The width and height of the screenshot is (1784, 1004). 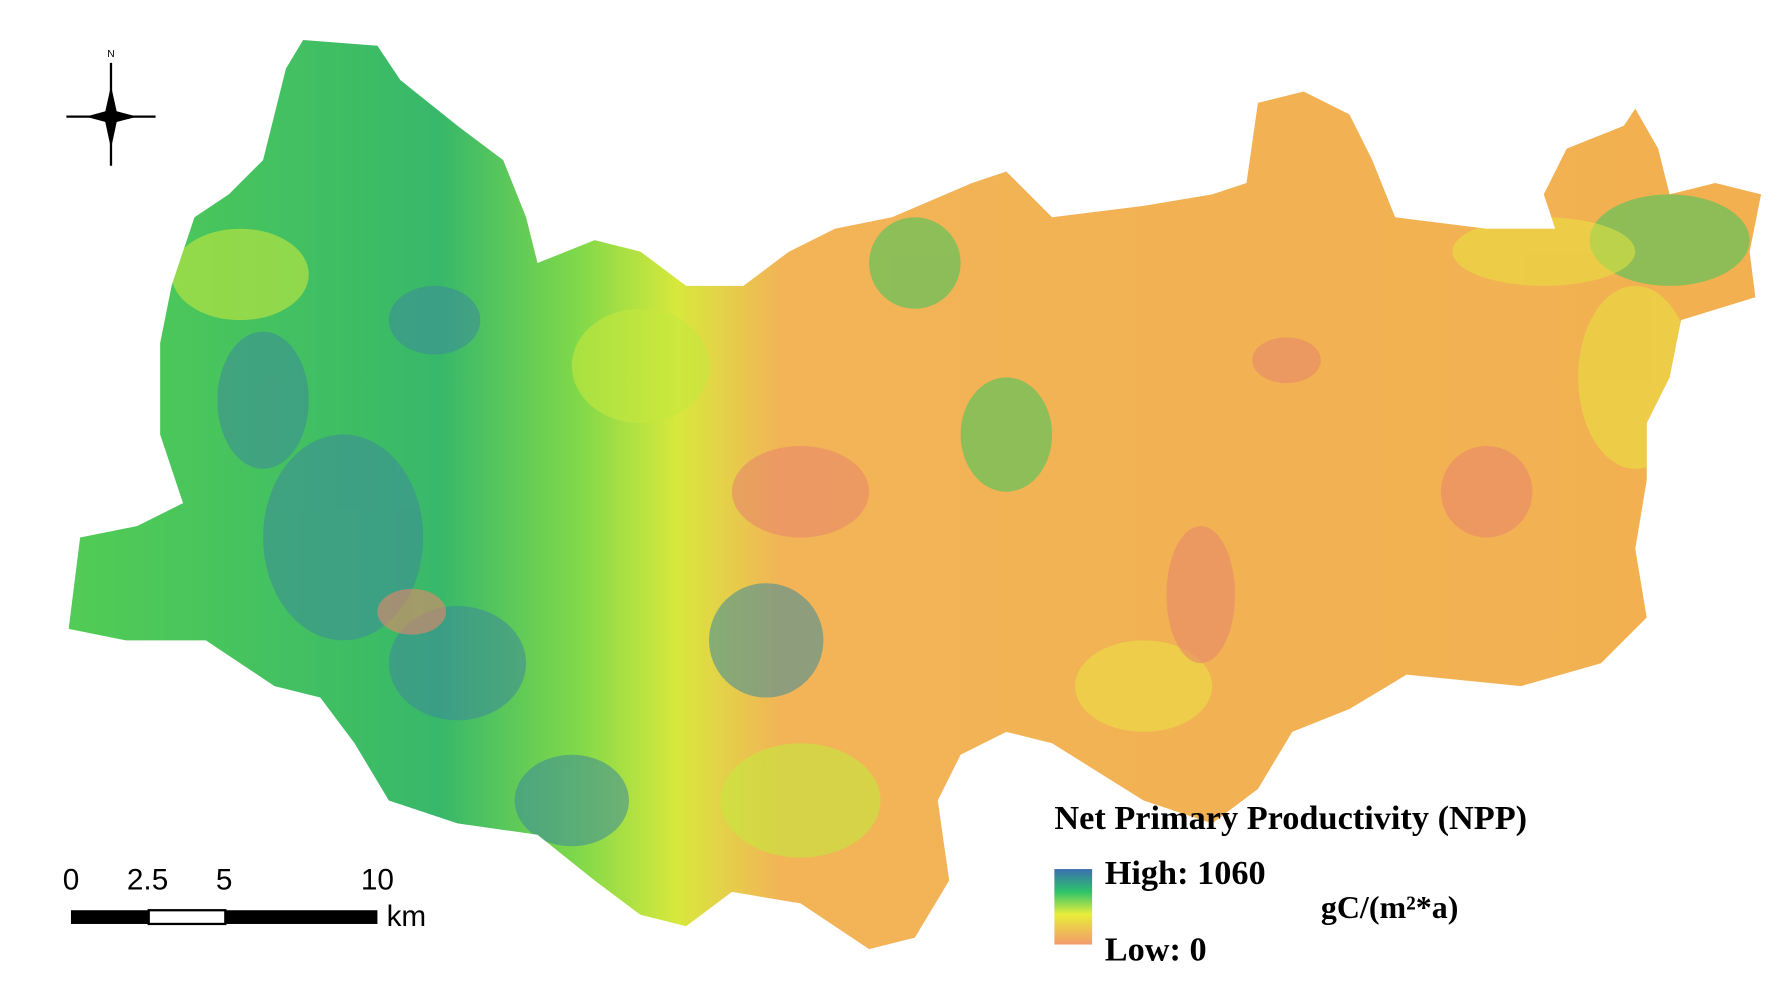 What do you see at coordinates (377, 880) in the screenshot?
I see `scale-tick-label: 10` at bounding box center [377, 880].